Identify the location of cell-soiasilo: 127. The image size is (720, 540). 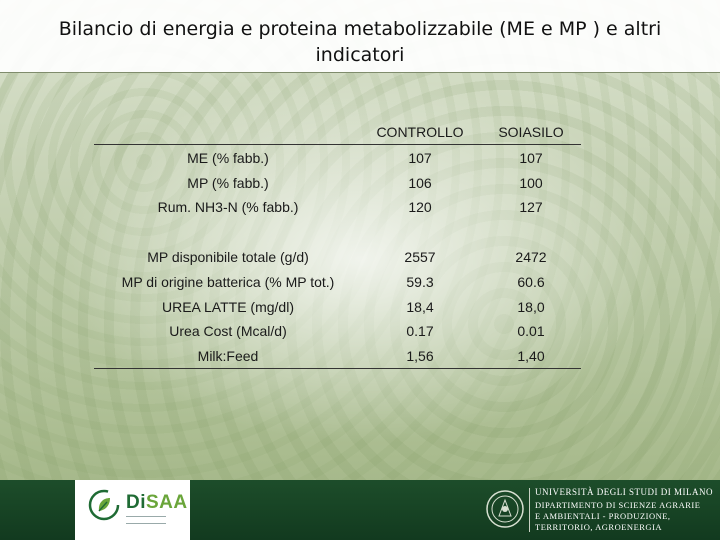
(531, 207).